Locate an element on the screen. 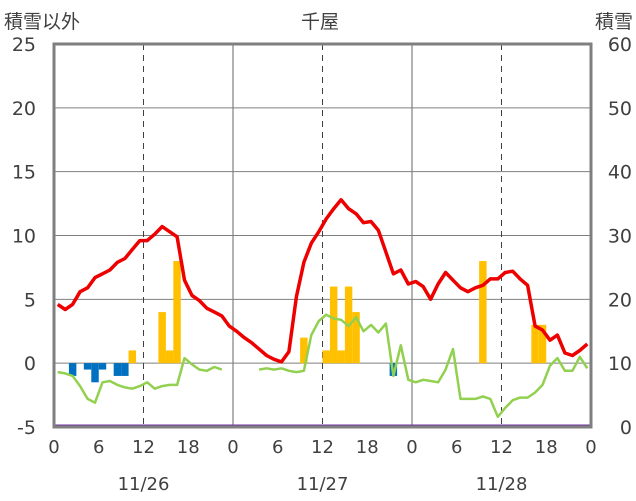 The height and width of the screenshot is (501, 636). left-axis: -5 0 5 10 15 20 25 is located at coordinates (24, 236).